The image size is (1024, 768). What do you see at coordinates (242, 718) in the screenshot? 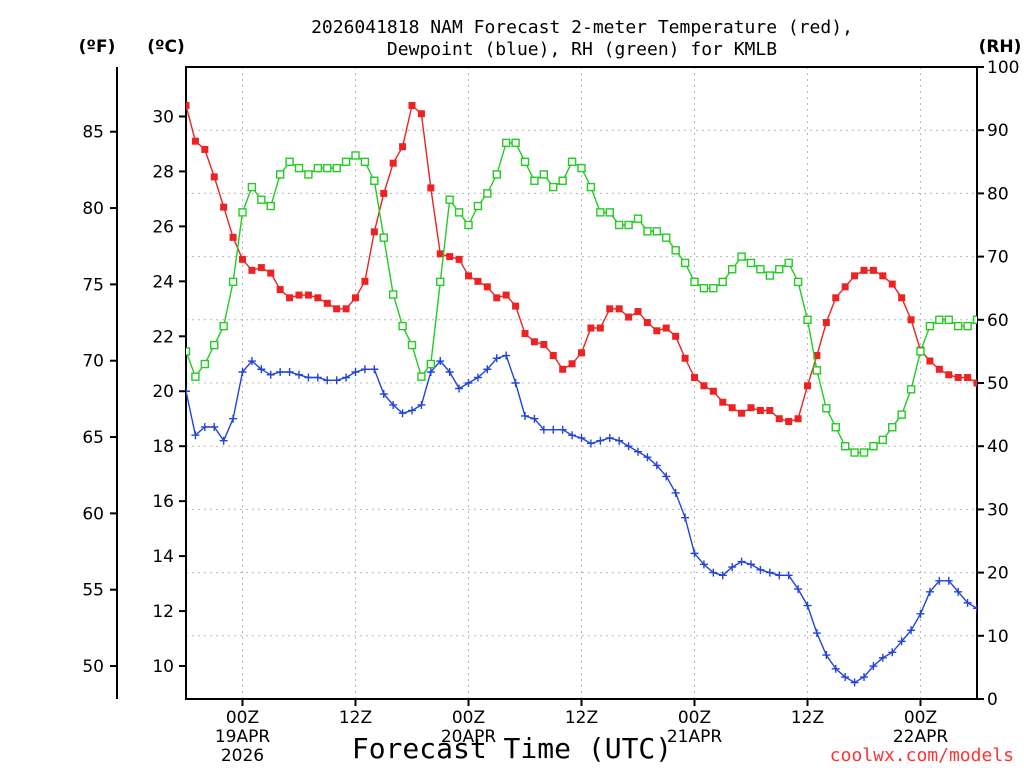
I see `time-tick-label: 00Z` at bounding box center [242, 718].